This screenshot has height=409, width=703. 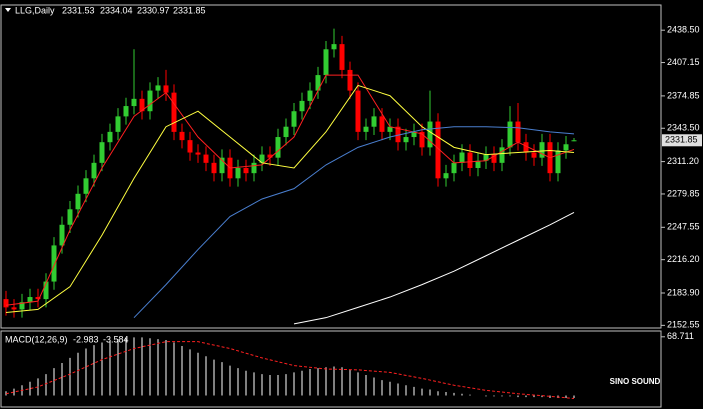 What do you see at coordinates (434, 268) in the screenshot?
I see `moving-average` at bounding box center [434, 268].